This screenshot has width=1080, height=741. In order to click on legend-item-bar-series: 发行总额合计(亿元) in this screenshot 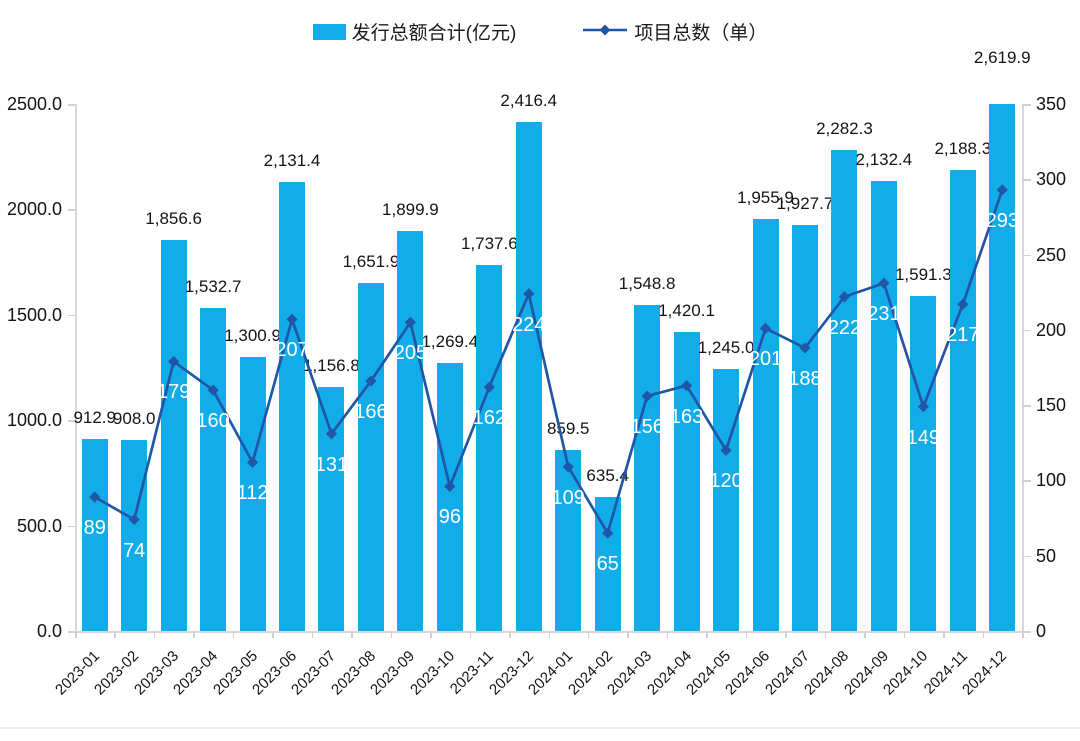, I will do `click(414, 31)`.